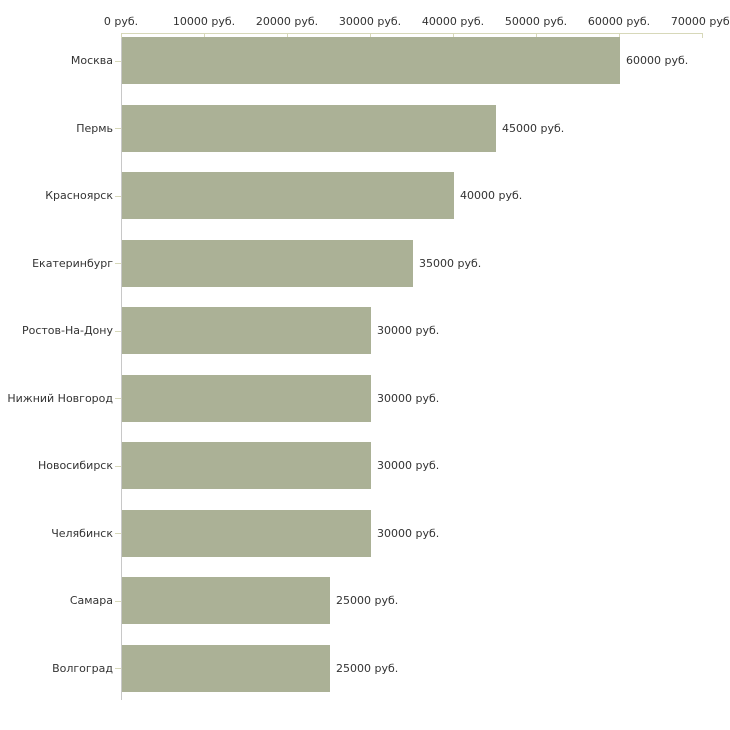 This screenshot has width=730, height=730. Describe the element at coordinates (60, 398) in the screenshot. I see `category-label: Нижний Новгород` at that location.